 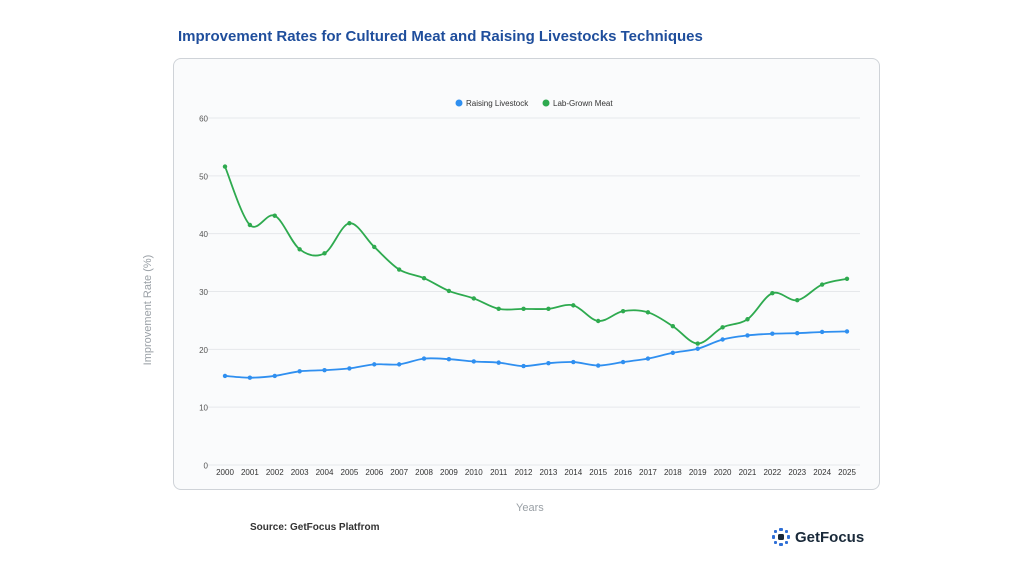 I want to click on x-tick-label: 2012, so click(x=524, y=472).